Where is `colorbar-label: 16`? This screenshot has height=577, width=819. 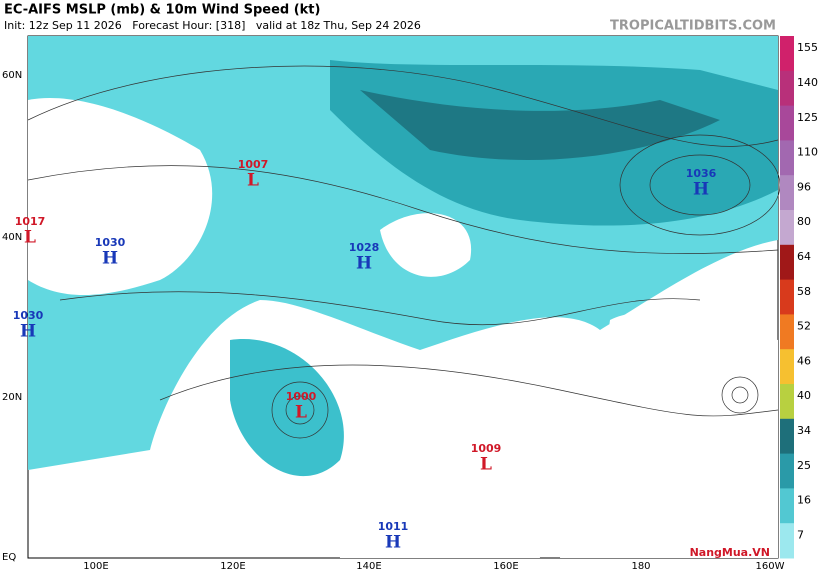
colorbar-label: 16 is located at coordinates (804, 500).